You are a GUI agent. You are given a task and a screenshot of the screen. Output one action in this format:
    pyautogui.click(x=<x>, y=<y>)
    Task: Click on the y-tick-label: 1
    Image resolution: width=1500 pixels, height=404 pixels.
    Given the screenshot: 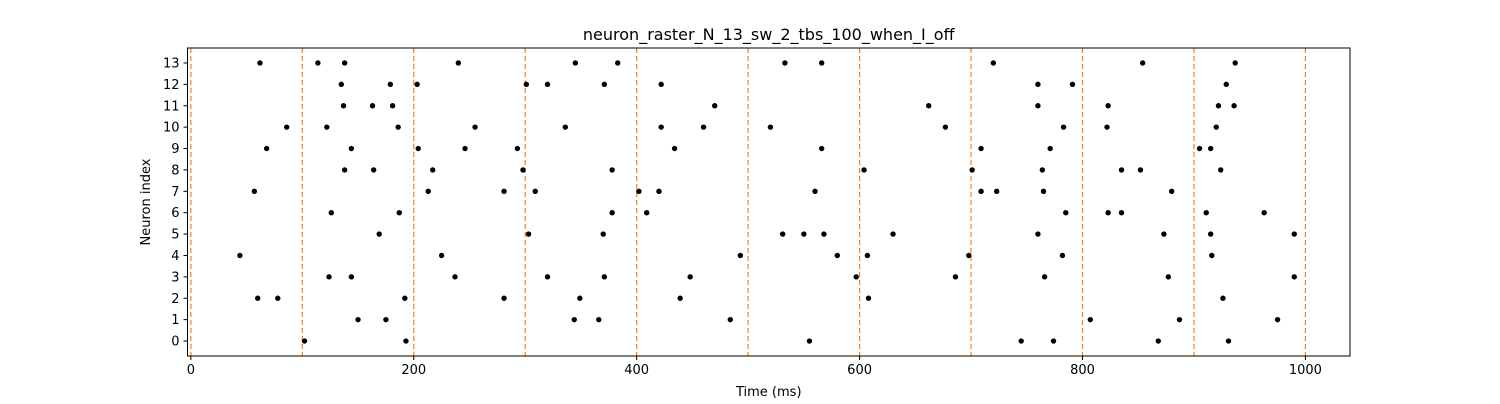 What is the action you would take?
    pyautogui.click(x=175, y=320)
    